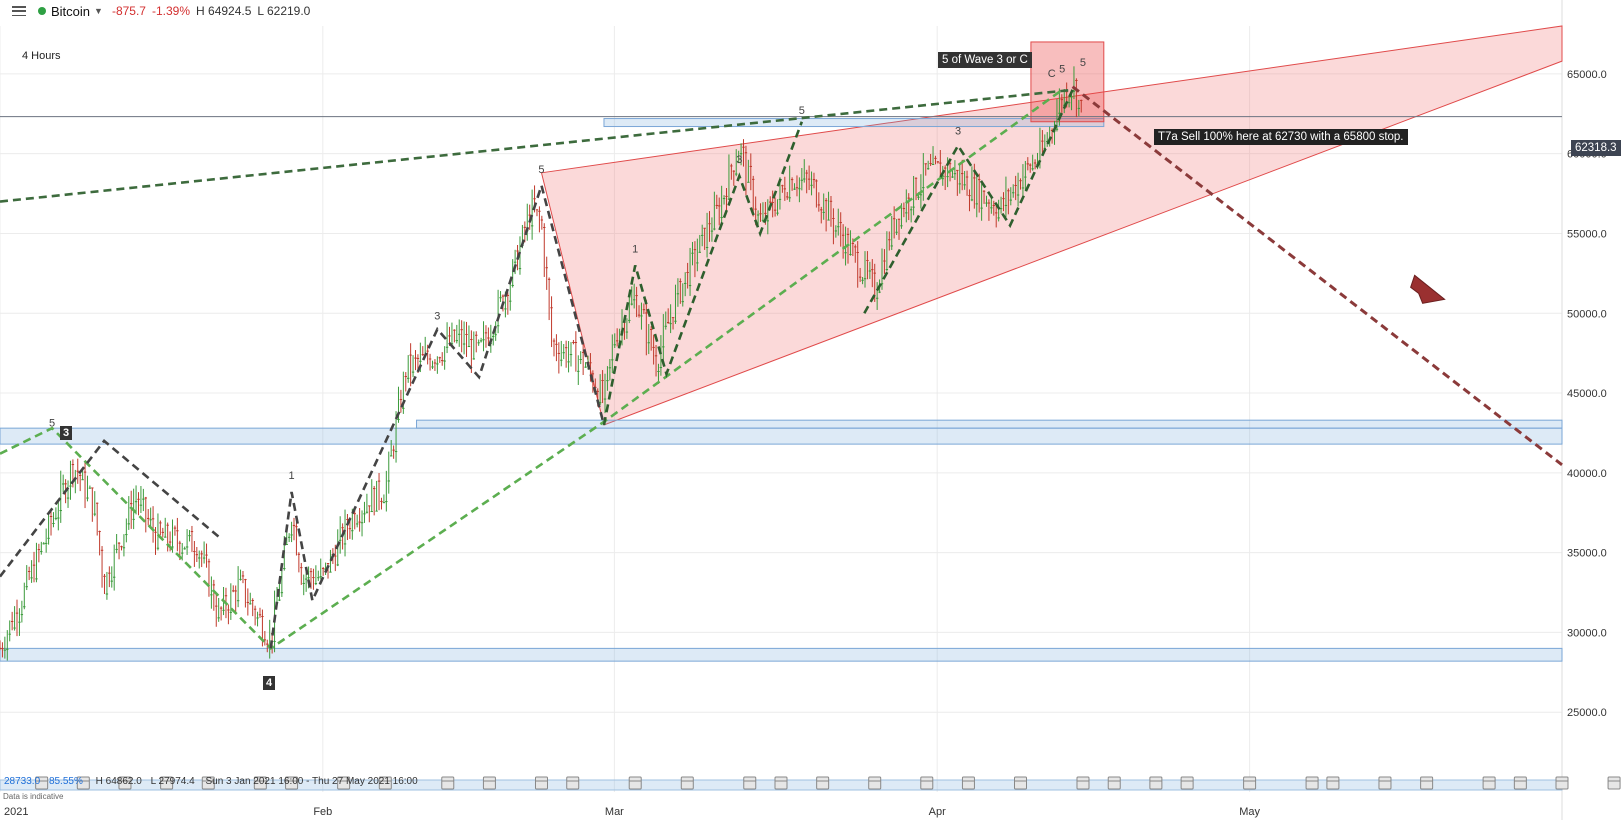 The height and width of the screenshot is (822, 1624). I want to click on y-tick-label: 45000.0, so click(1587, 394).